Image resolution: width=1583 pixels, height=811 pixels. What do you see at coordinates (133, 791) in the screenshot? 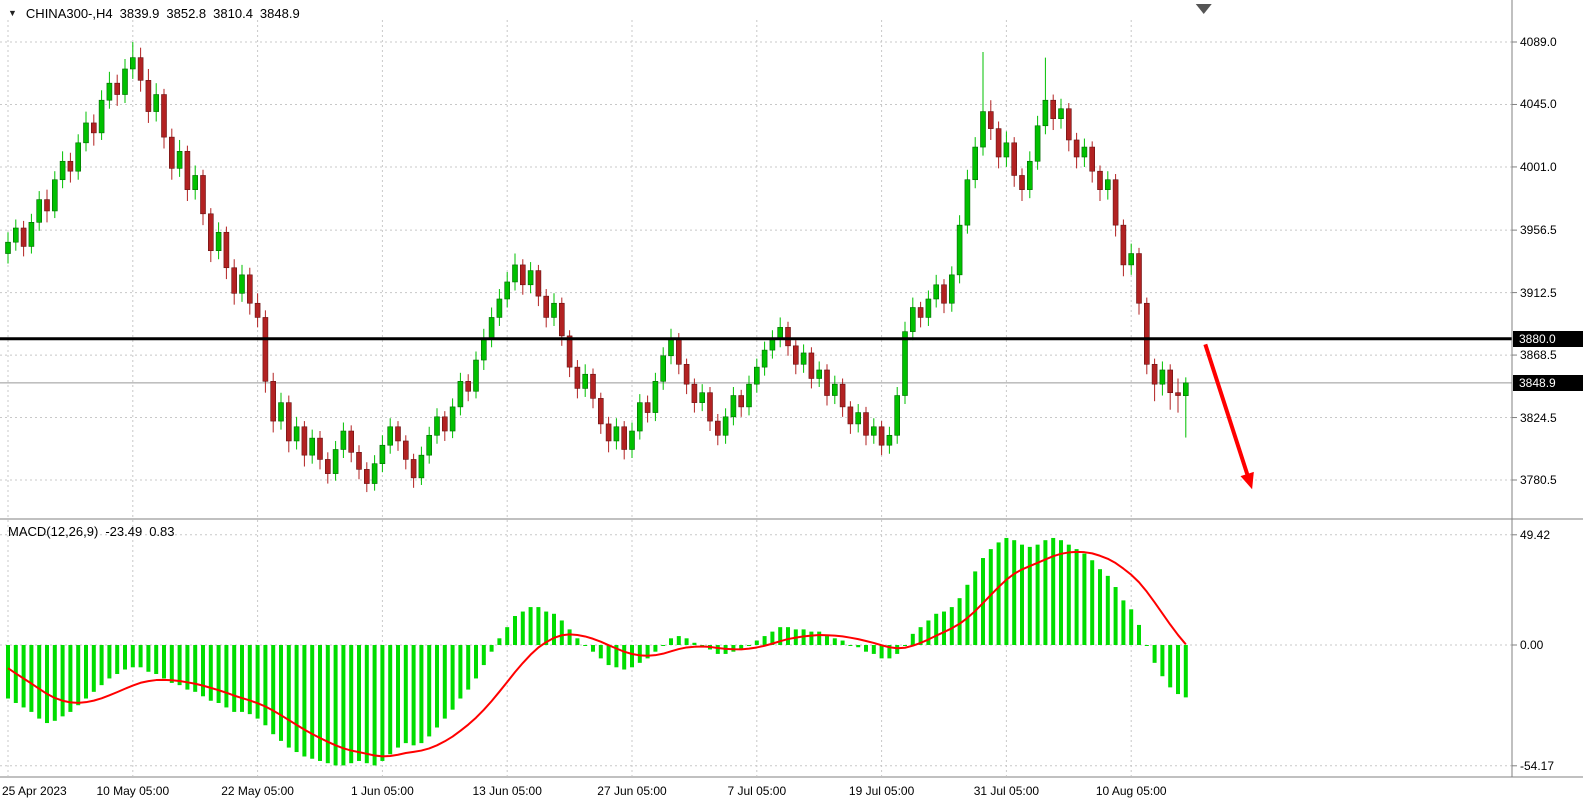
I see `time-axis-label: 10 May 05:00` at bounding box center [133, 791].